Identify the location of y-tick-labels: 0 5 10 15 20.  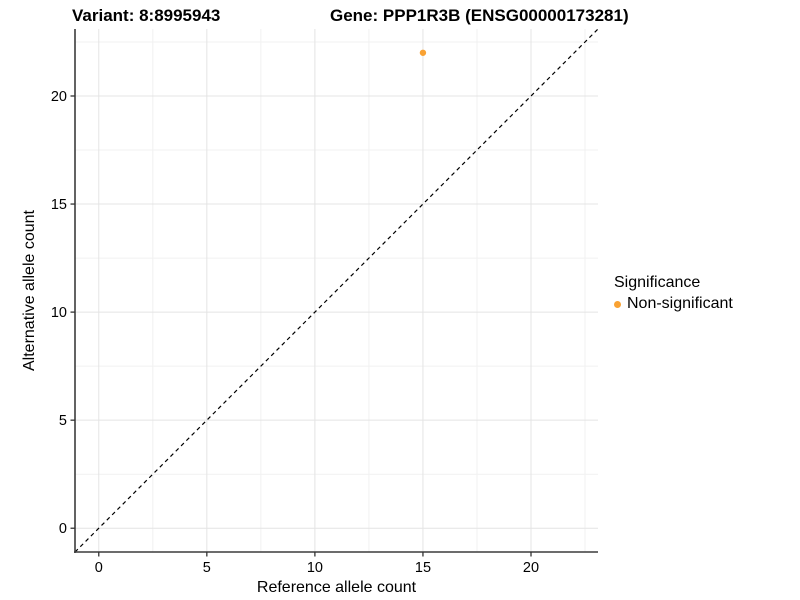
(59, 313).